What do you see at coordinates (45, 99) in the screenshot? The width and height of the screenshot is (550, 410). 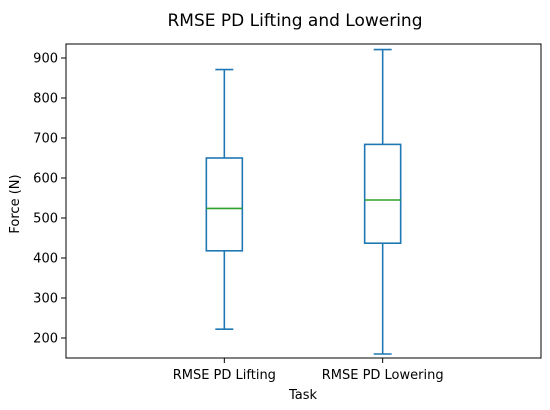 I see `y-tick-label: 800` at bounding box center [45, 99].